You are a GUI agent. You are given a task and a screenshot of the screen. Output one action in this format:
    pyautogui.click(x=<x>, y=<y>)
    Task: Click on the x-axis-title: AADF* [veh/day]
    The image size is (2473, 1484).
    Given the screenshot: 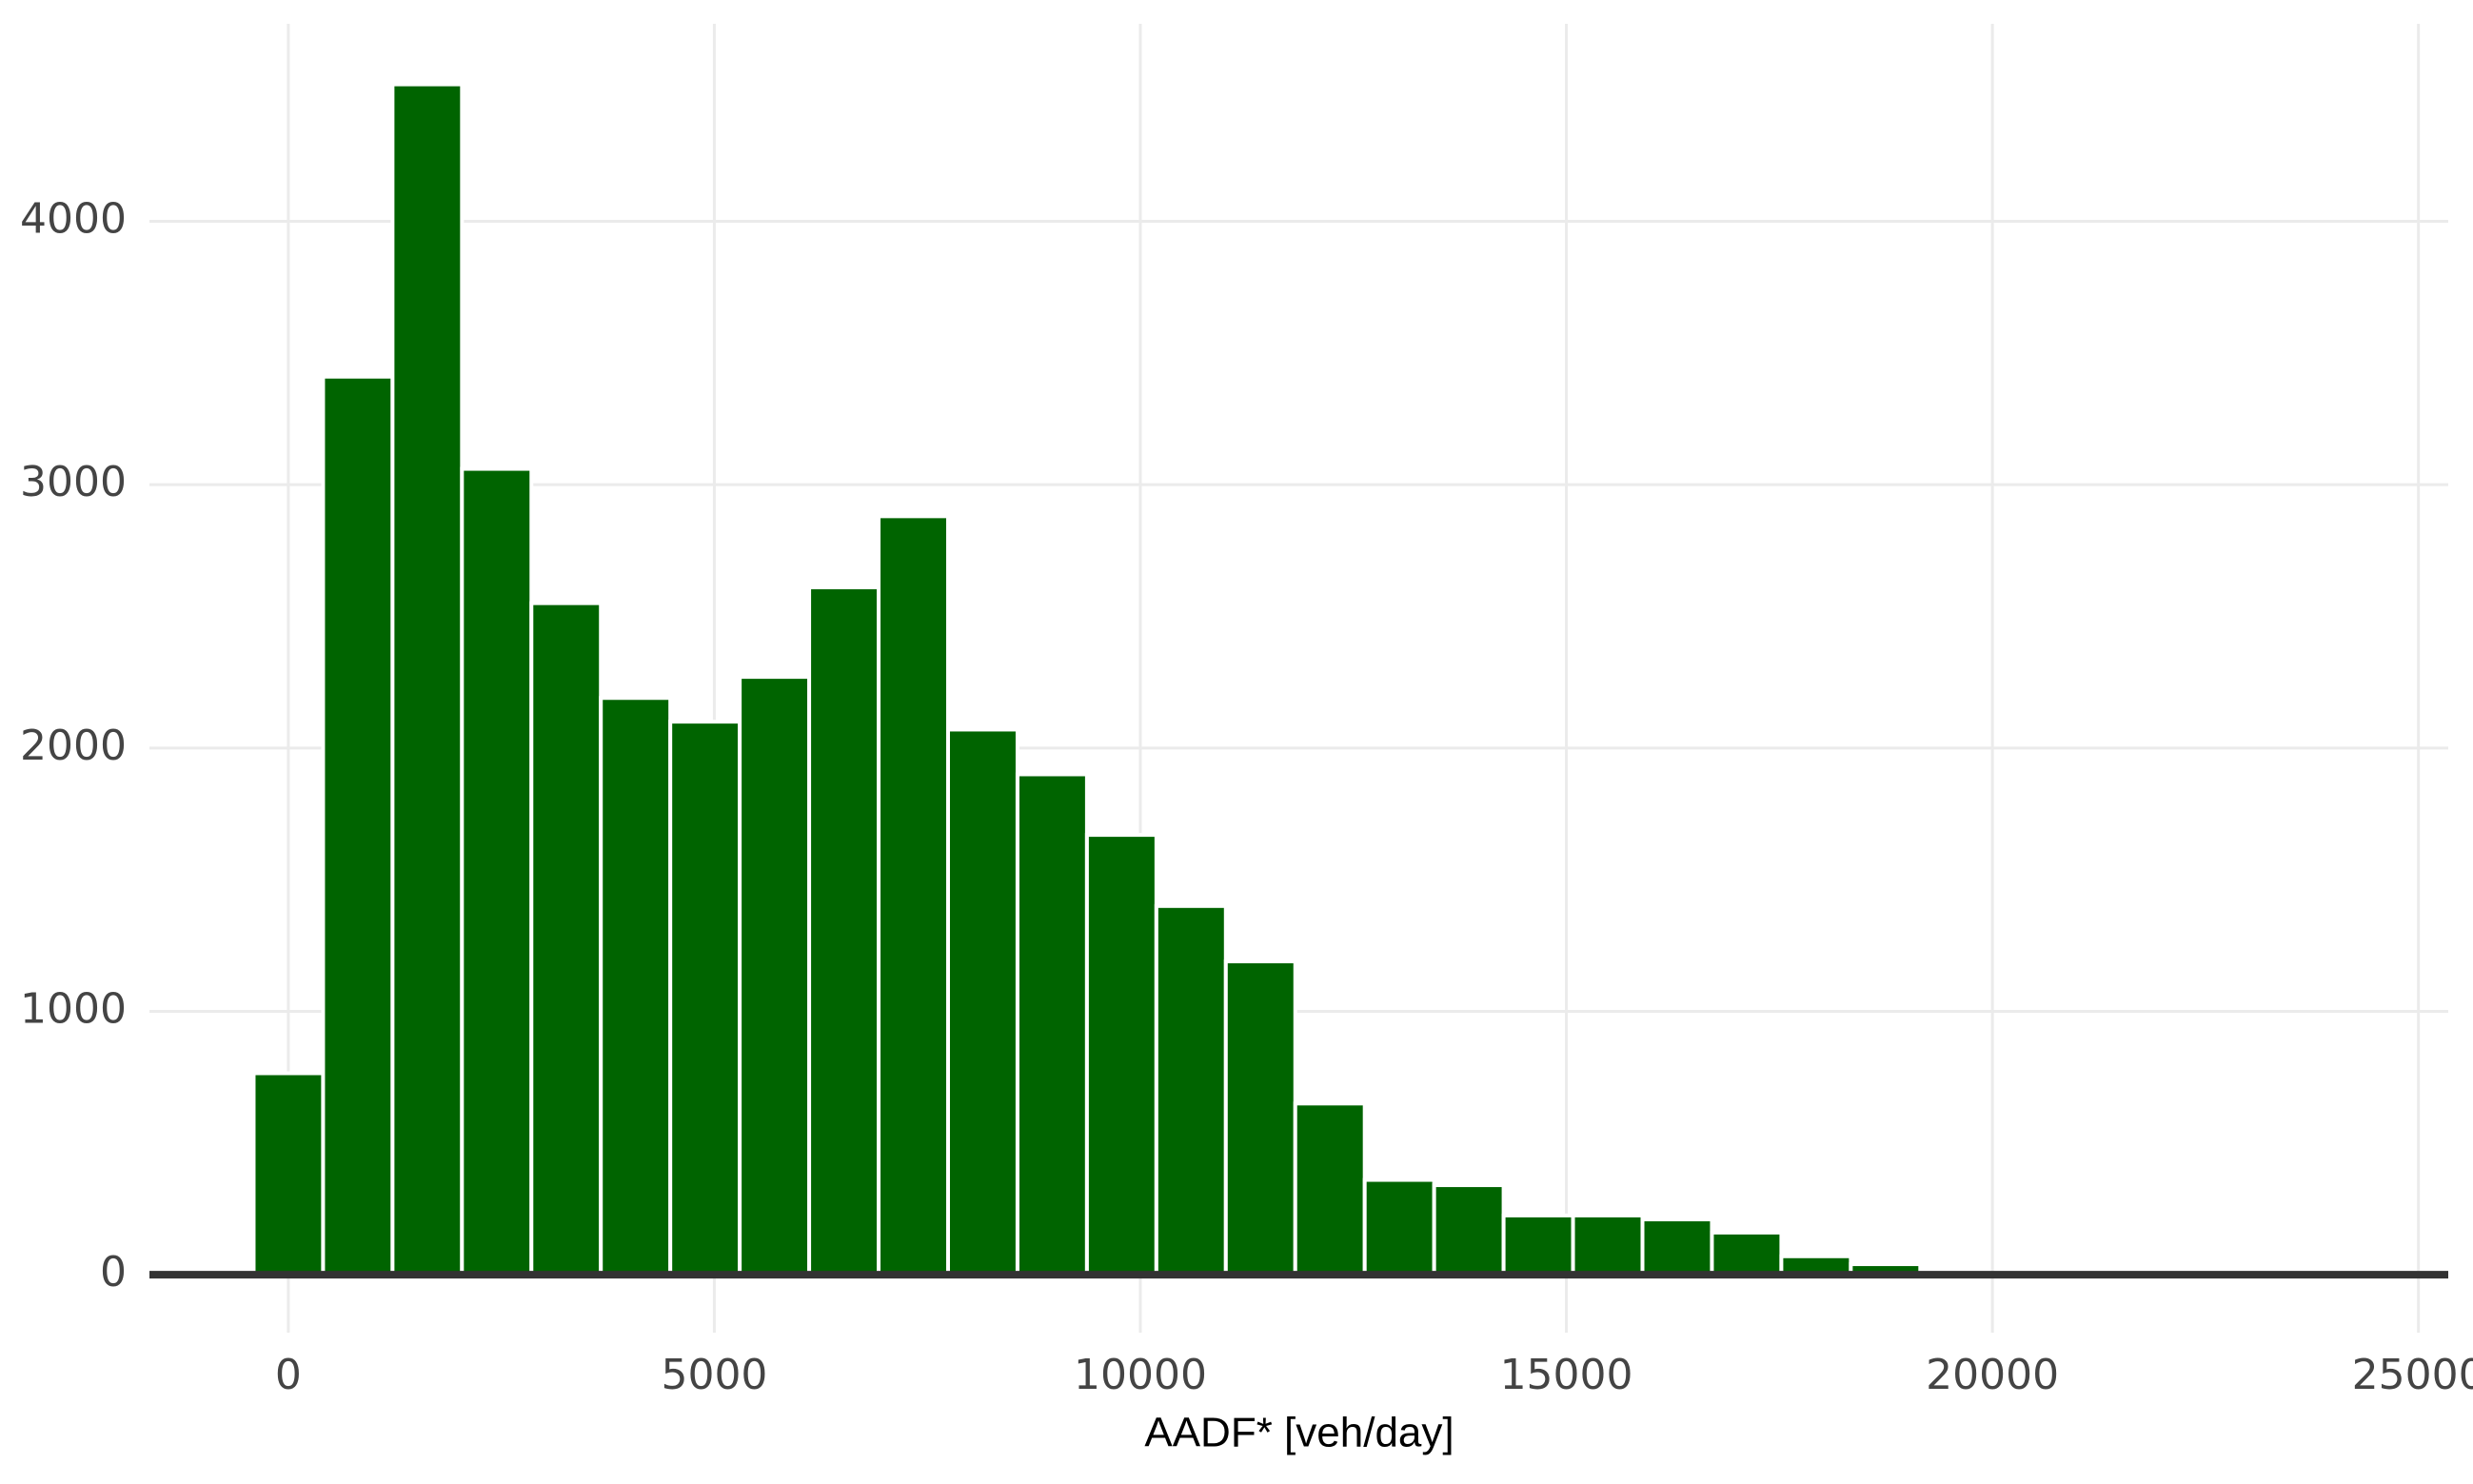 What is the action you would take?
    pyautogui.click(x=1299, y=1433)
    